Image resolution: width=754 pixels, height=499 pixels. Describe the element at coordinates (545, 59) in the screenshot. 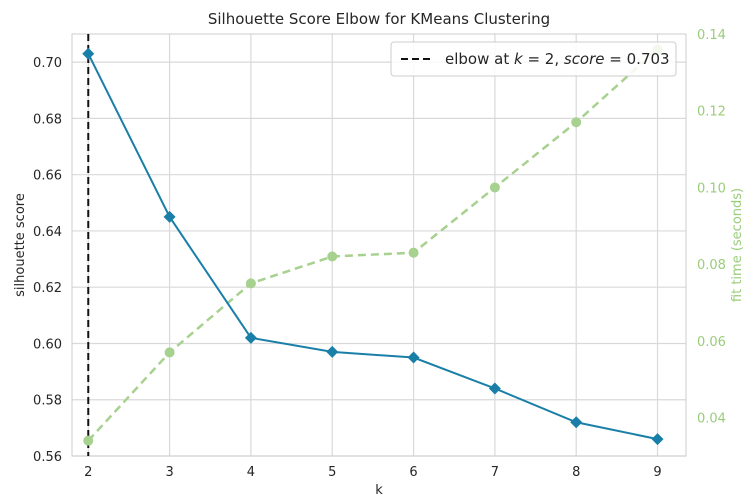

I see `legend-eq1: = 2,` at that location.